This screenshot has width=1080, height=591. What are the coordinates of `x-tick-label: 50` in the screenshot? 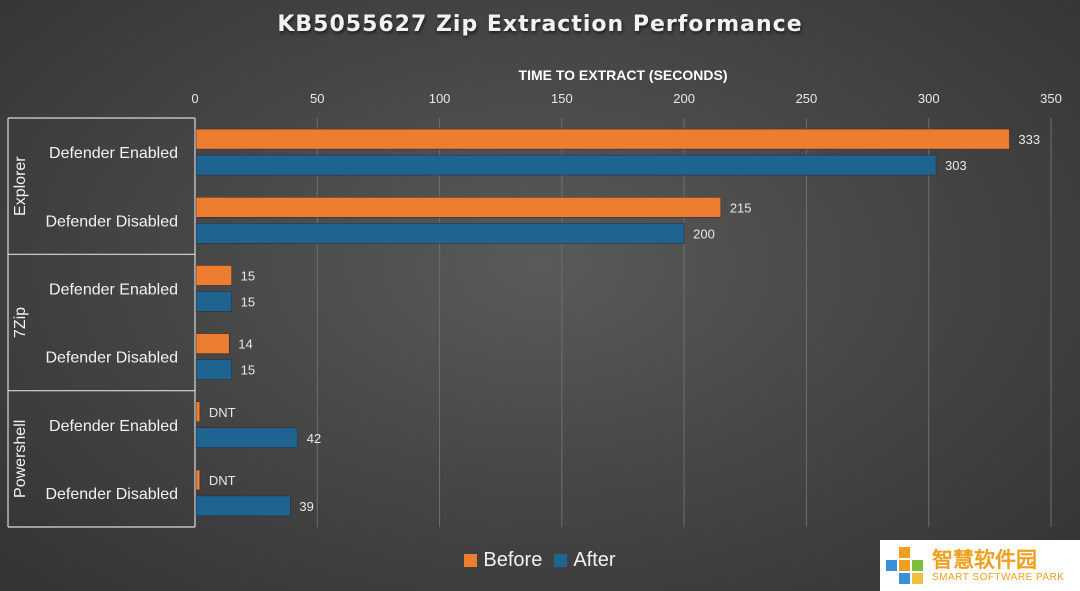 It's located at (317, 98).